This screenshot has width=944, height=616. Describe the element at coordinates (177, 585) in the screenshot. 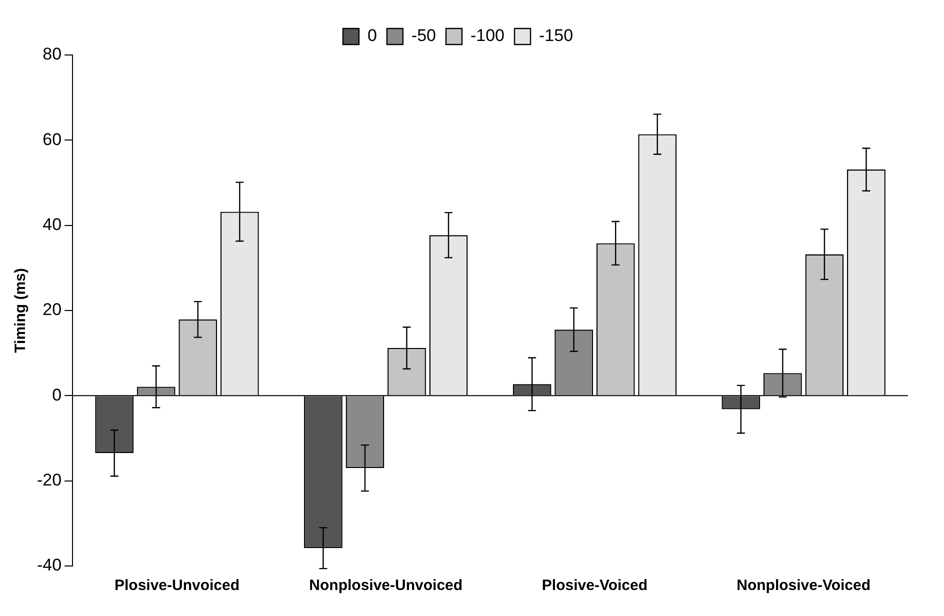

I see `x-tick-label: Plosive-Unvoiced` at that location.